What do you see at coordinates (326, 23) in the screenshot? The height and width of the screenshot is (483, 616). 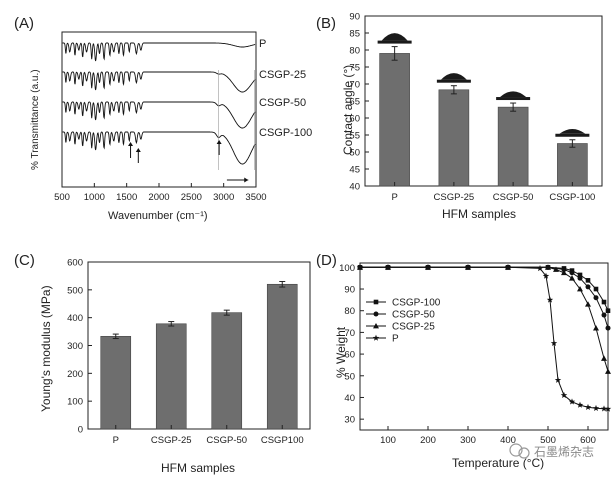 I see `panel-label-b: (B)` at bounding box center [326, 23].